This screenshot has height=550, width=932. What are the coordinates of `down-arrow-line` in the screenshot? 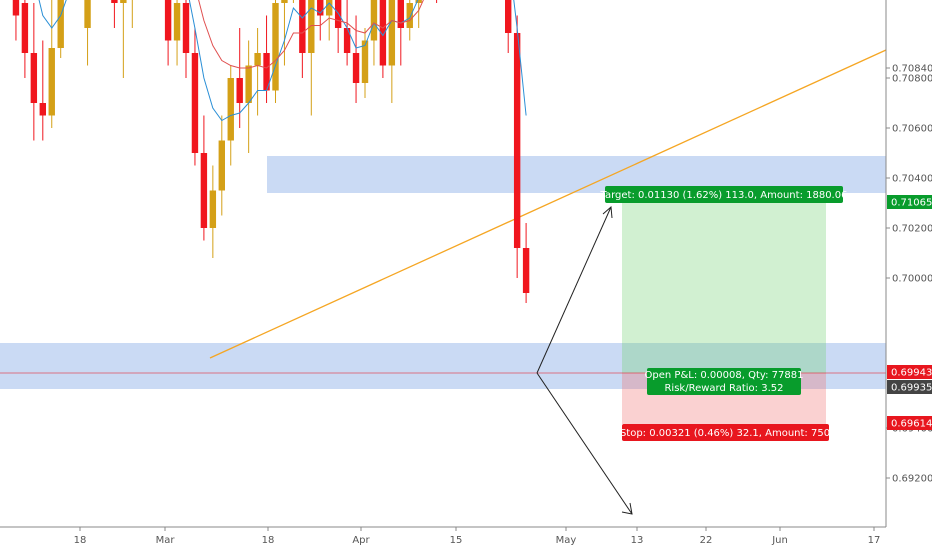 It's located at (584, 443).